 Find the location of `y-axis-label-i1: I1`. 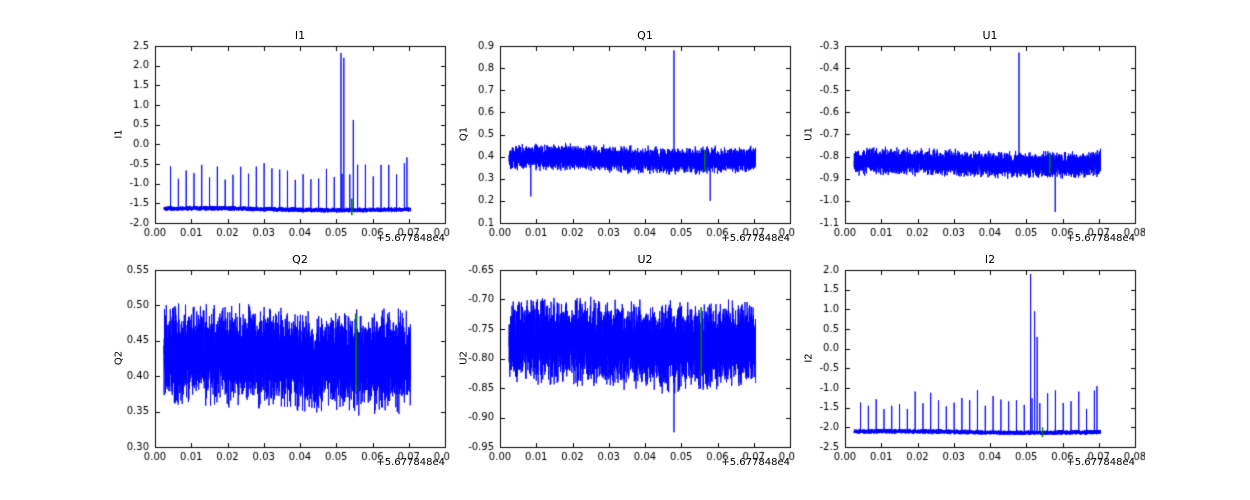

y-axis-label-i1: I1 is located at coordinates (119, 134).